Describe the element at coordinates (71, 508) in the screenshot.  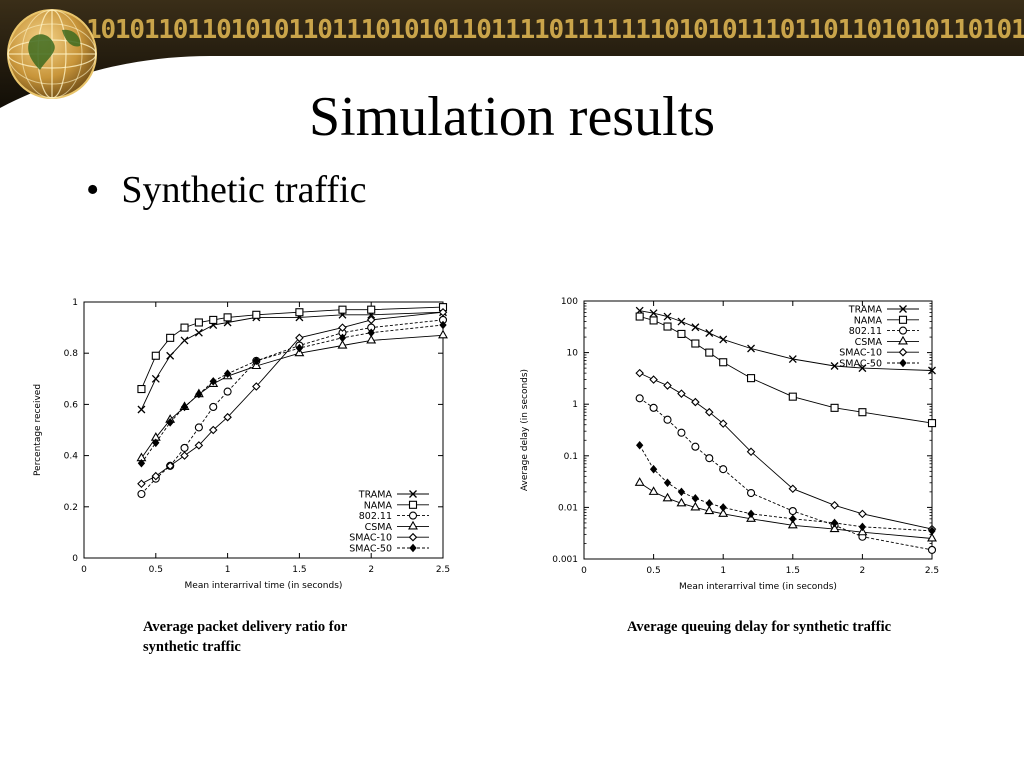
I see `y-tick-label: 0.2` at that location.